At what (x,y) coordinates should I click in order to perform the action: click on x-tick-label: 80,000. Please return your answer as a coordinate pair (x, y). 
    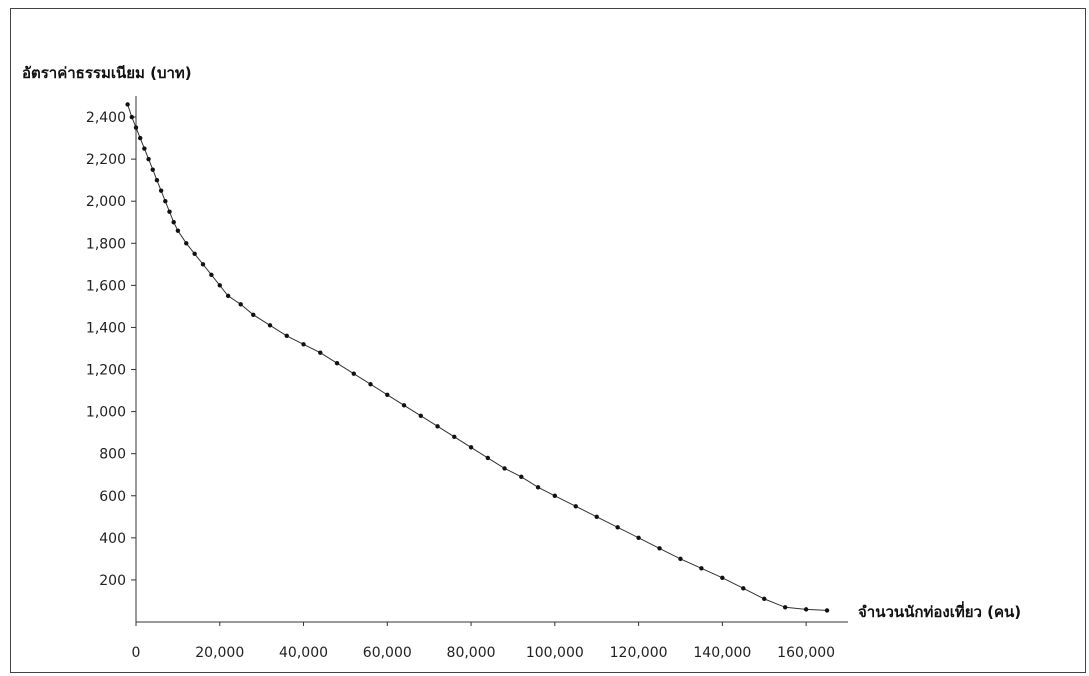
    Looking at the image, I should click on (471, 653).